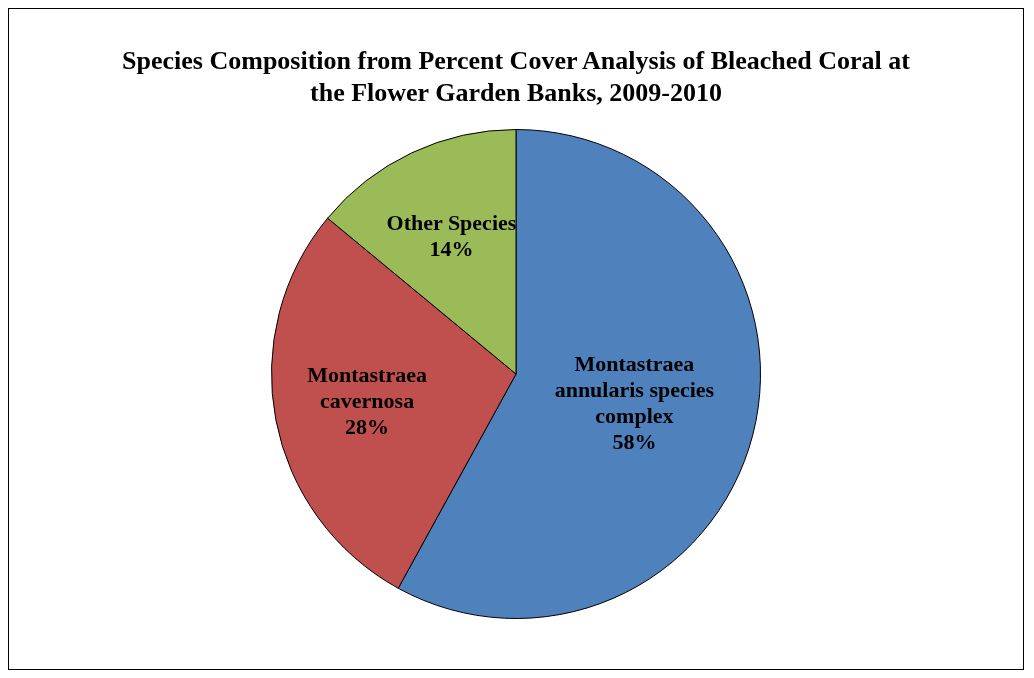 Image resolution: width=1034 pixels, height=678 pixels. What do you see at coordinates (451, 222) in the screenshot?
I see `slice-label: Other Species` at bounding box center [451, 222].